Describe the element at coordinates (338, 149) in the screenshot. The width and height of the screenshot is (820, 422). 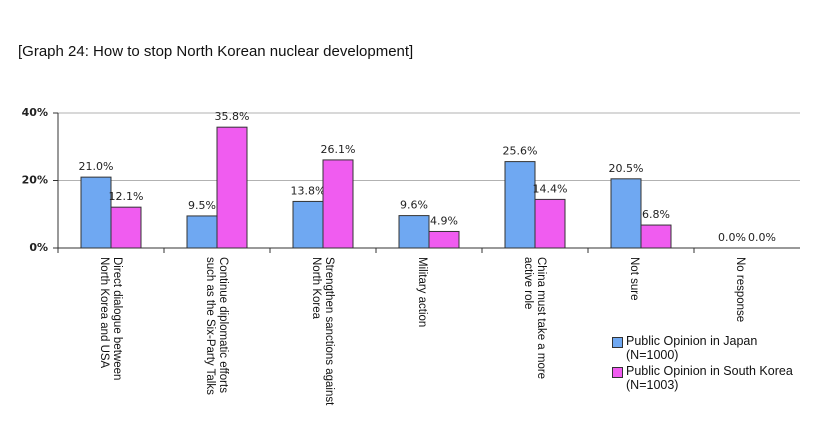
I see `data-label: 26.1%` at that location.